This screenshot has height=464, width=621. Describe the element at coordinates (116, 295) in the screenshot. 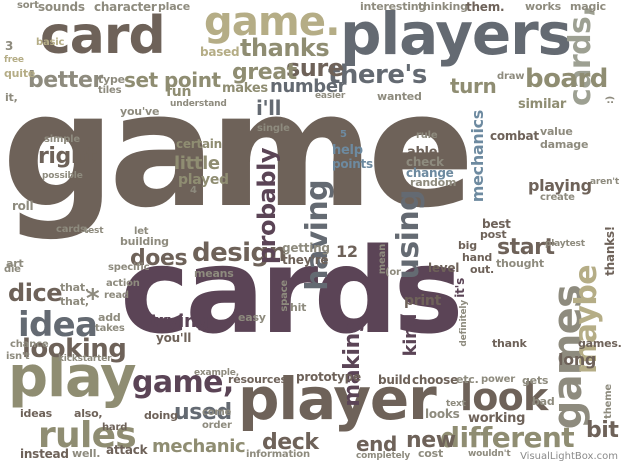

I see `word-read: read` at that location.